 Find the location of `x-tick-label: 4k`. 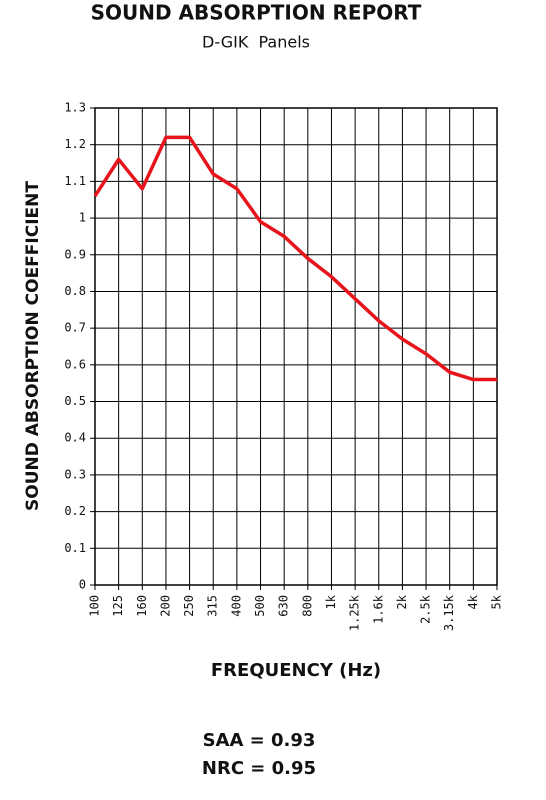

x-tick-label: 4k is located at coordinates (473, 601).